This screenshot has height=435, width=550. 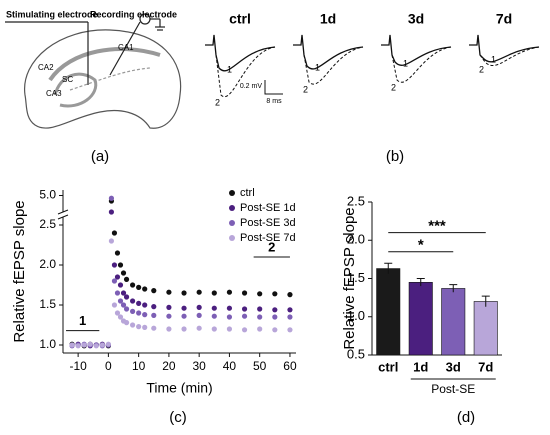 What do you see at coordinates (395, 156) in the screenshot?
I see `panel-label: (b)` at bounding box center [395, 156].